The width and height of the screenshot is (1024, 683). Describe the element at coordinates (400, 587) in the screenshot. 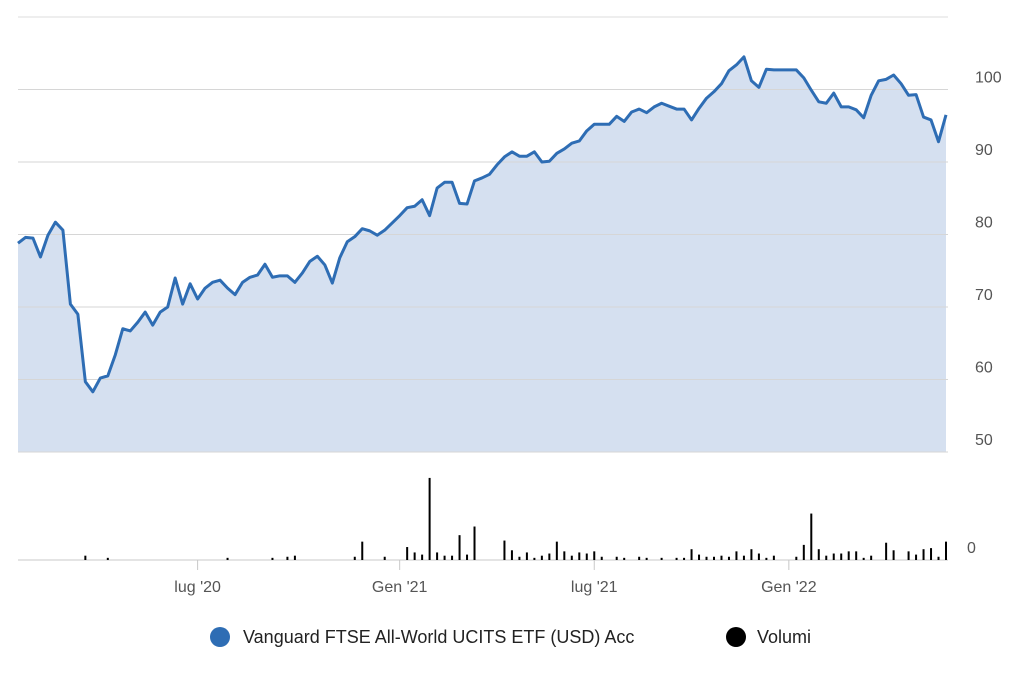

I see `x-tick-label: Gen '21` at that location.